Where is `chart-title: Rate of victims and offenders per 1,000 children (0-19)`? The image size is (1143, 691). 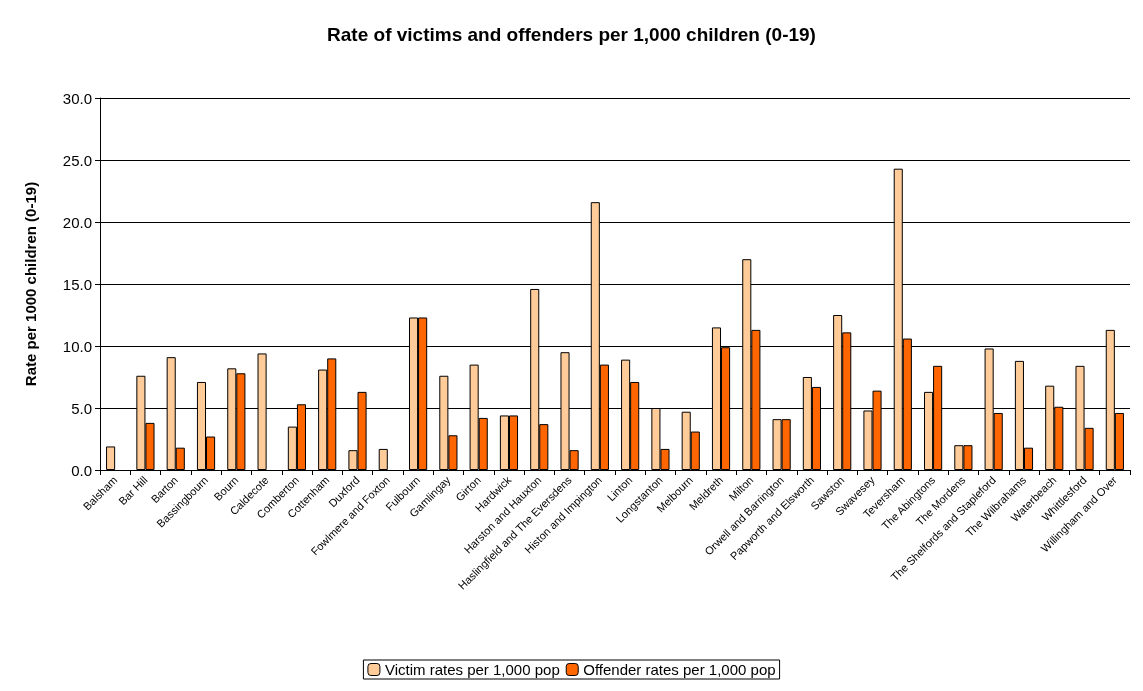 chart-title: Rate of victims and offenders per 1,000 children (0-19) is located at coordinates (571, 34).